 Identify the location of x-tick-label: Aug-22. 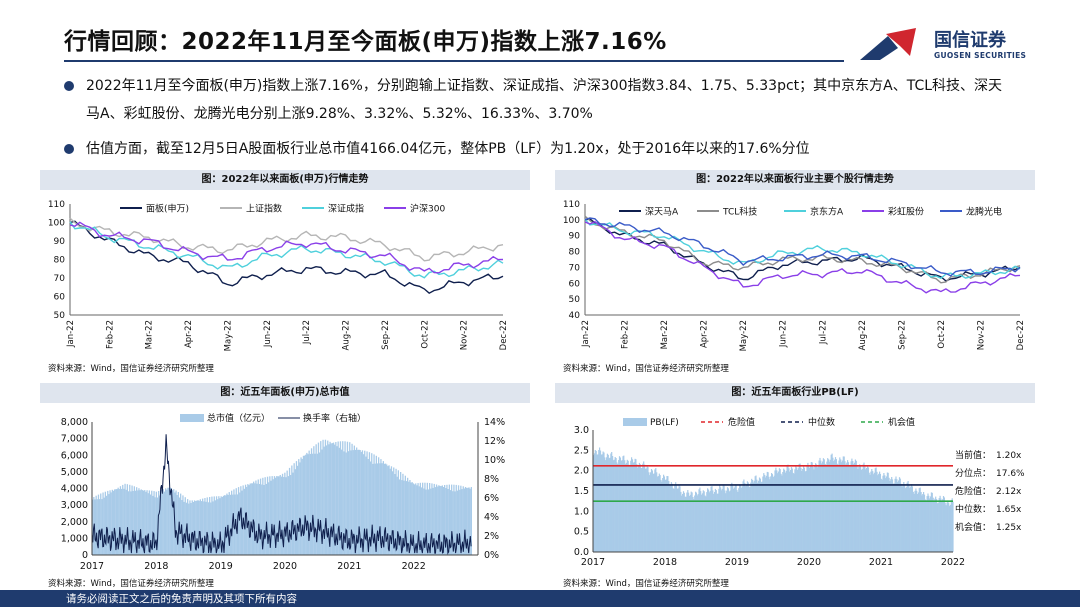
(863, 335).